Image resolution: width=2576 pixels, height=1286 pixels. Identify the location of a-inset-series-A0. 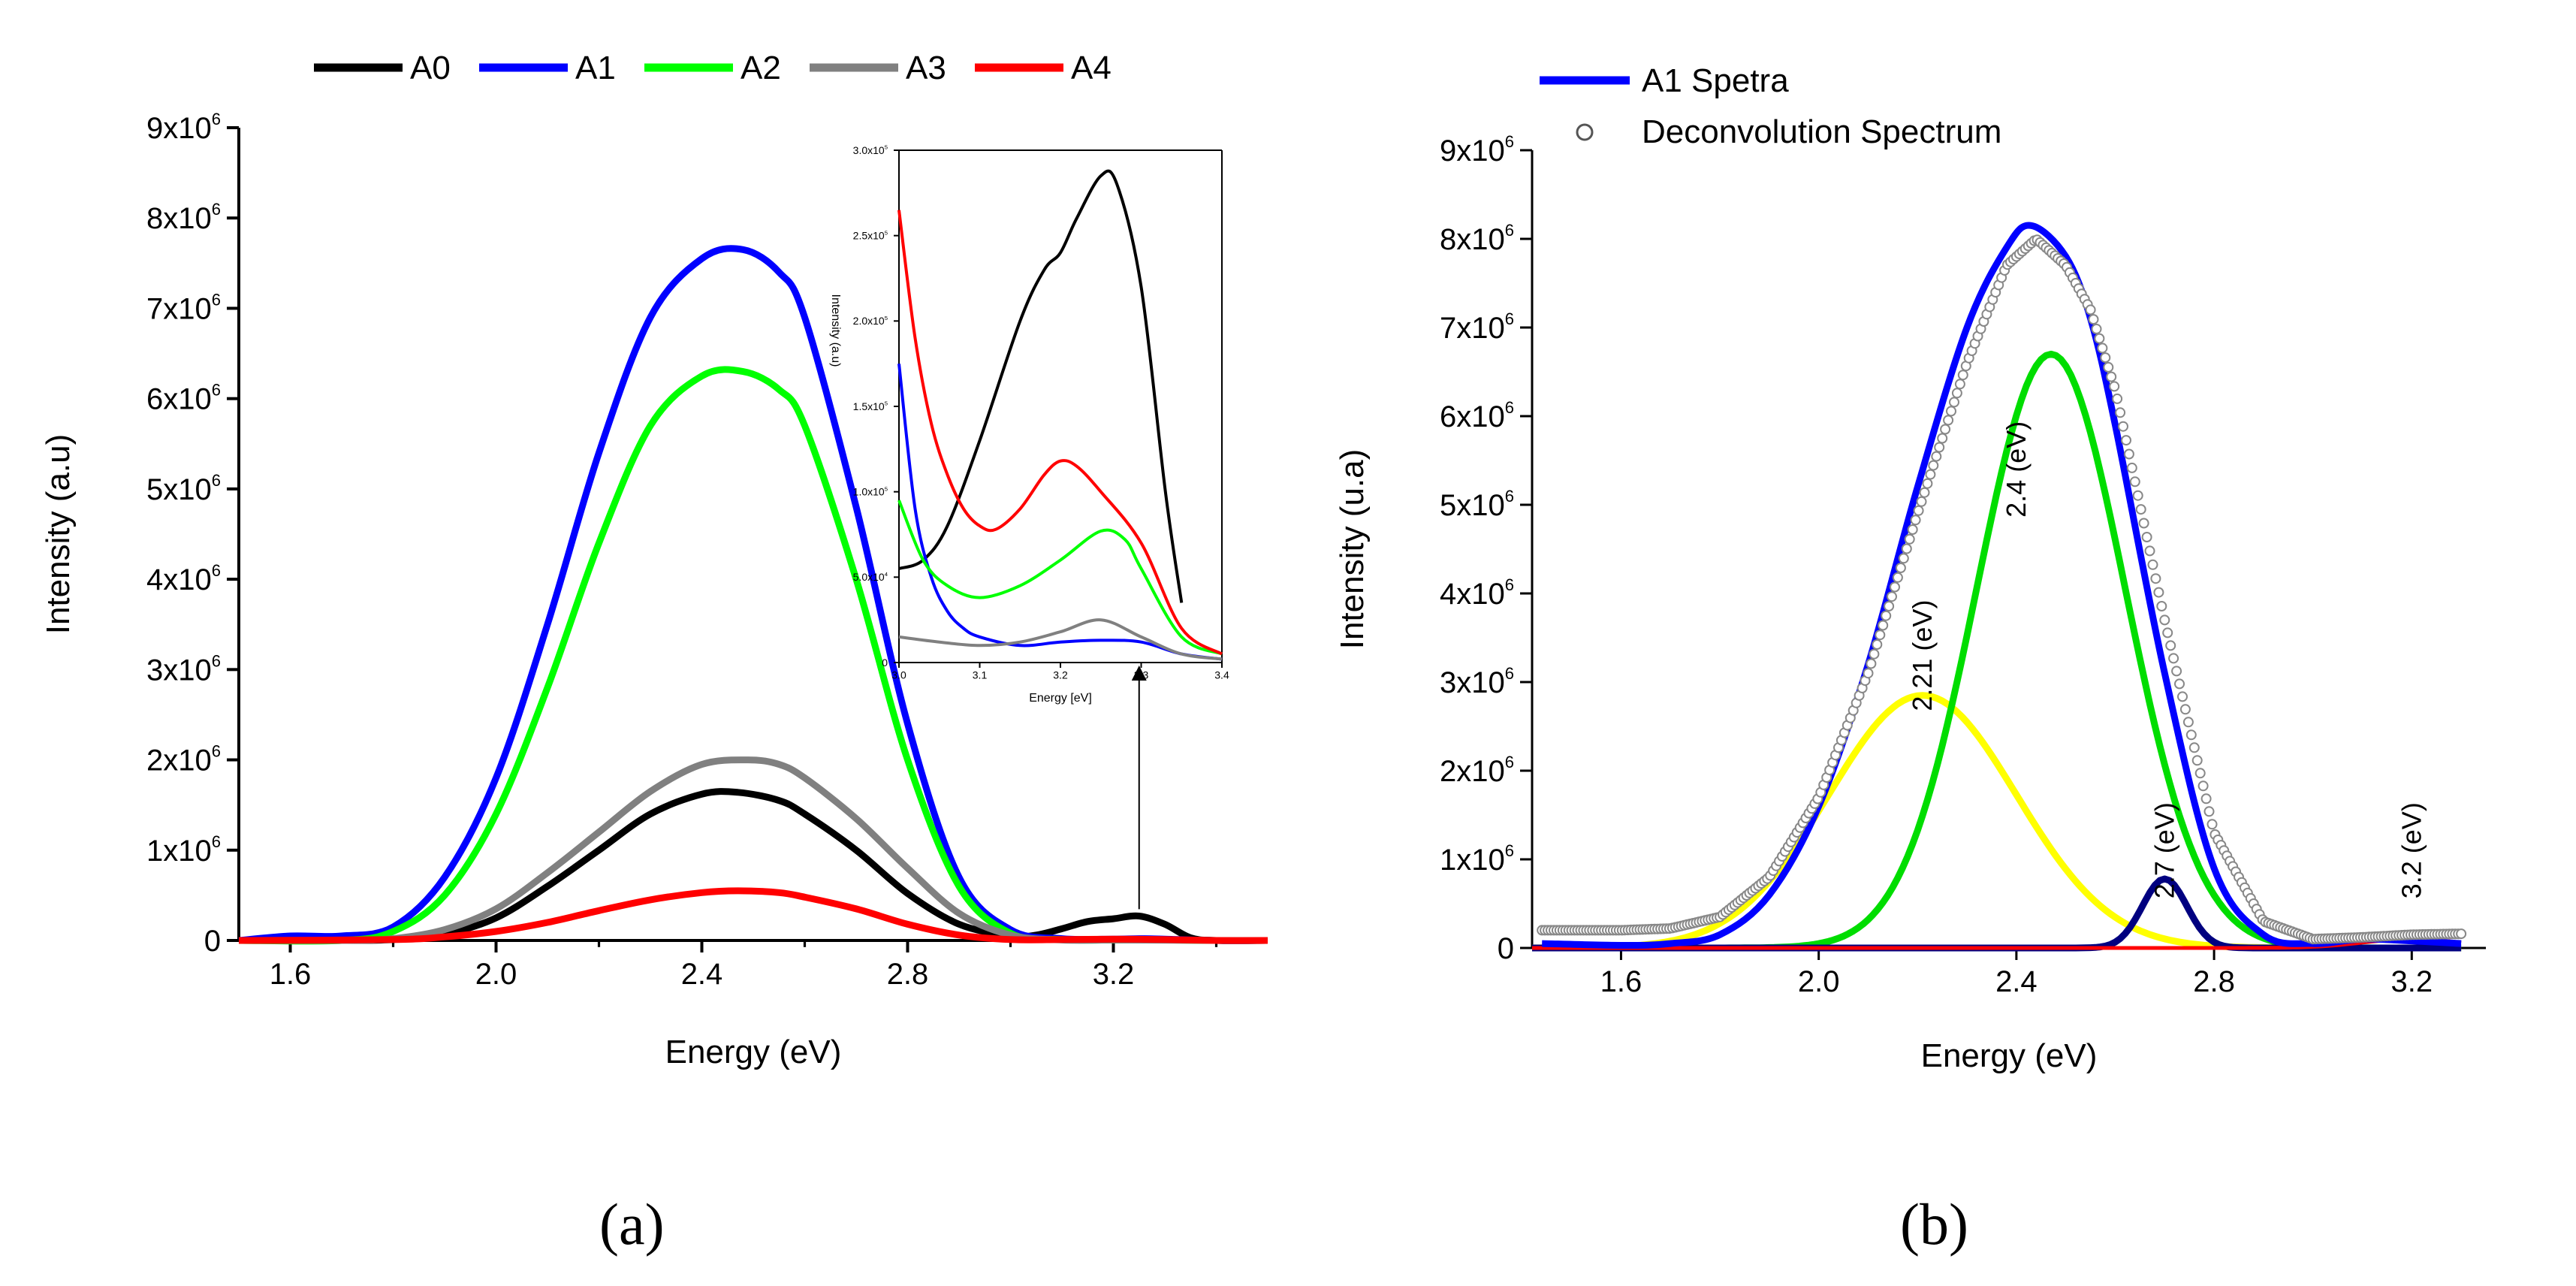
(1041, 386).